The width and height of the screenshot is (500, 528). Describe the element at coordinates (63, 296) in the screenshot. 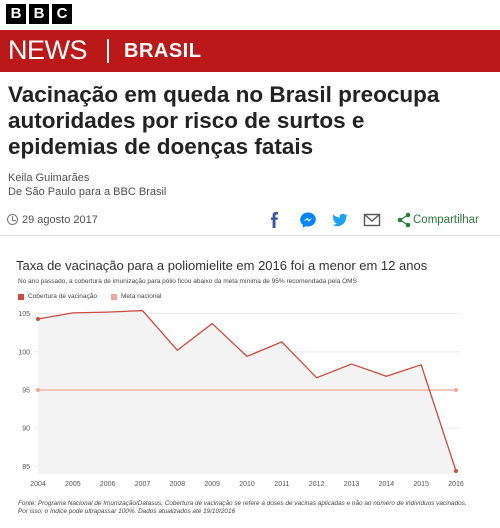

I see `legend-label: Cobertura de vacinação` at that location.